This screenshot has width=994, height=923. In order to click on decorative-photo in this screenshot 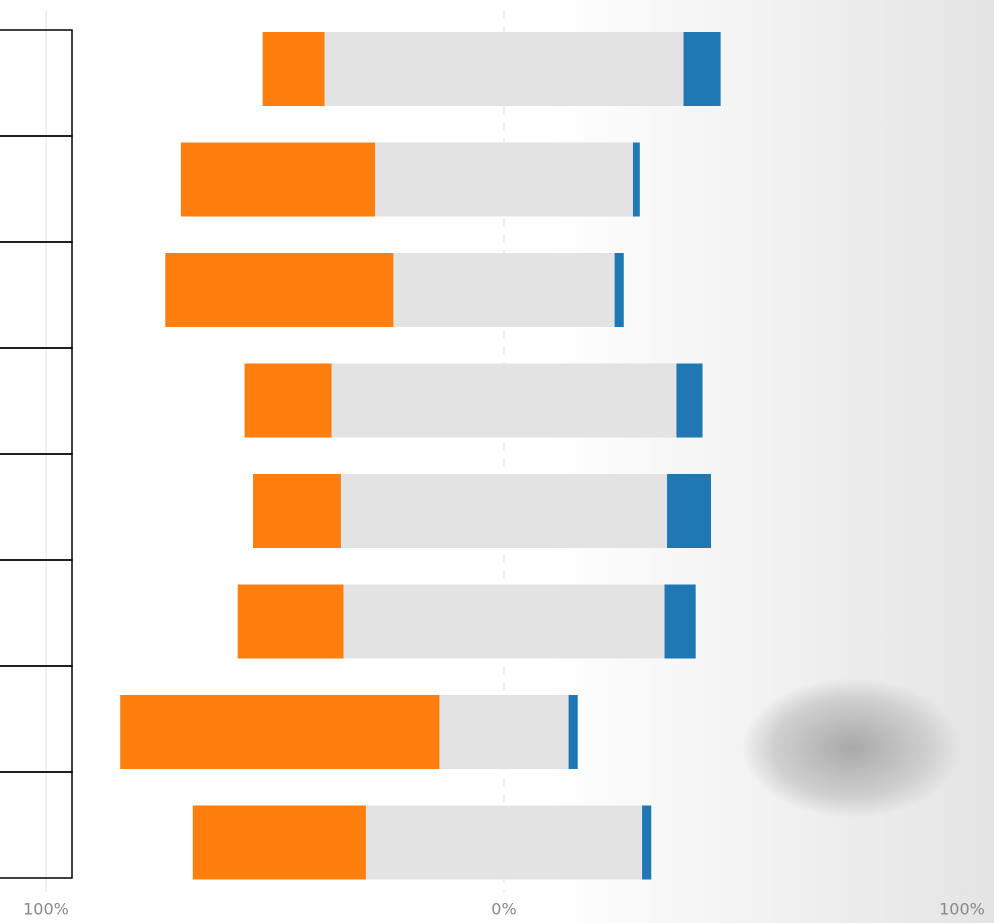, I will do `click(852, 748)`.